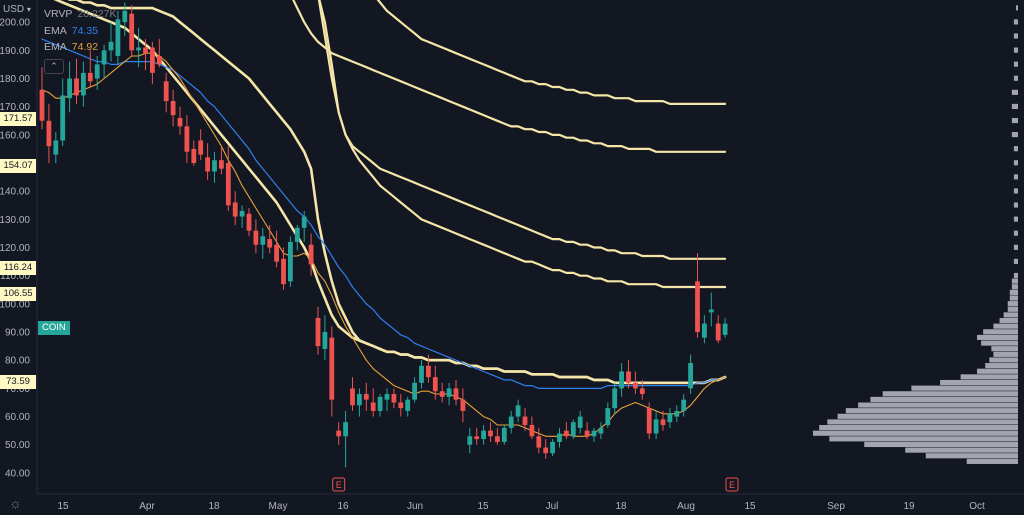 This screenshot has height=515, width=1024. I want to click on y-tick-label: 180.00, so click(15, 79).